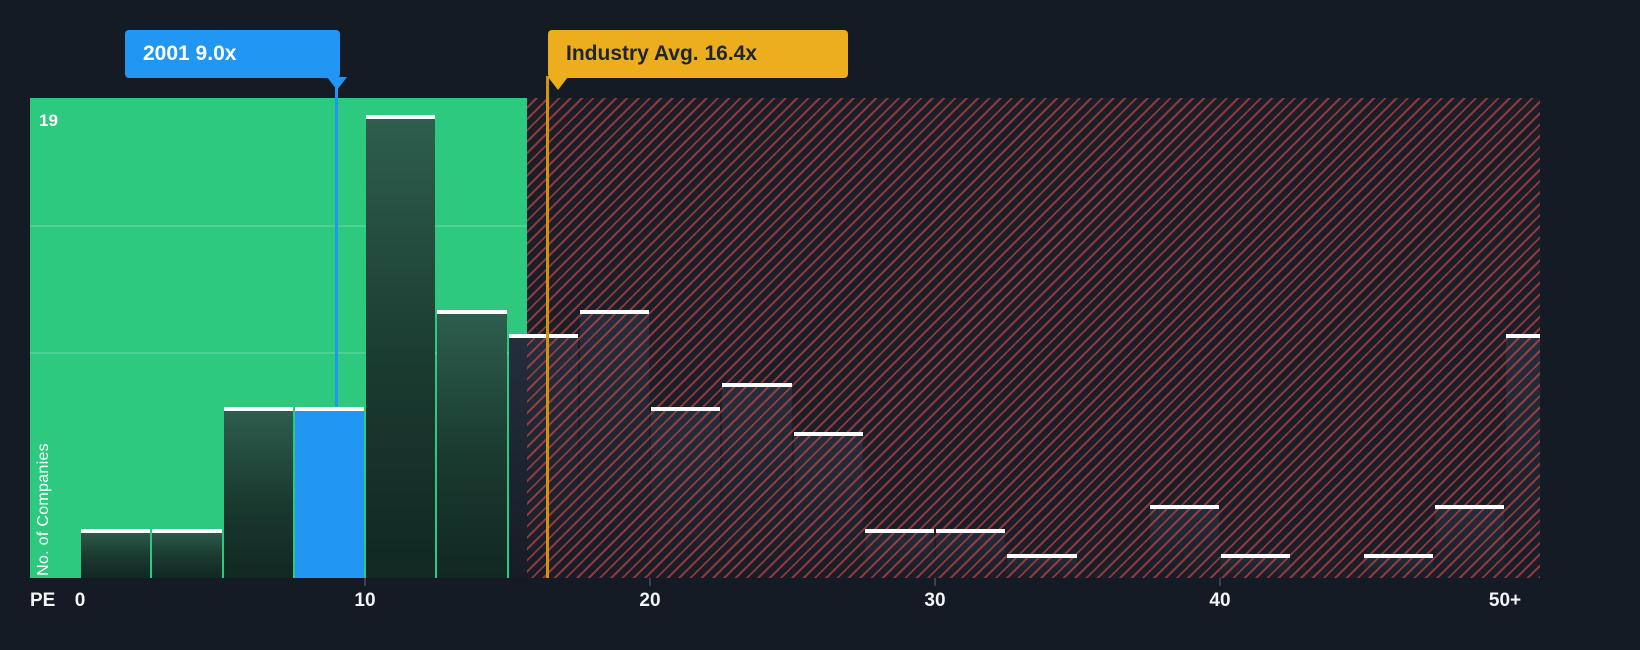  I want to click on x-axis-tick-label: 10, so click(365, 600).